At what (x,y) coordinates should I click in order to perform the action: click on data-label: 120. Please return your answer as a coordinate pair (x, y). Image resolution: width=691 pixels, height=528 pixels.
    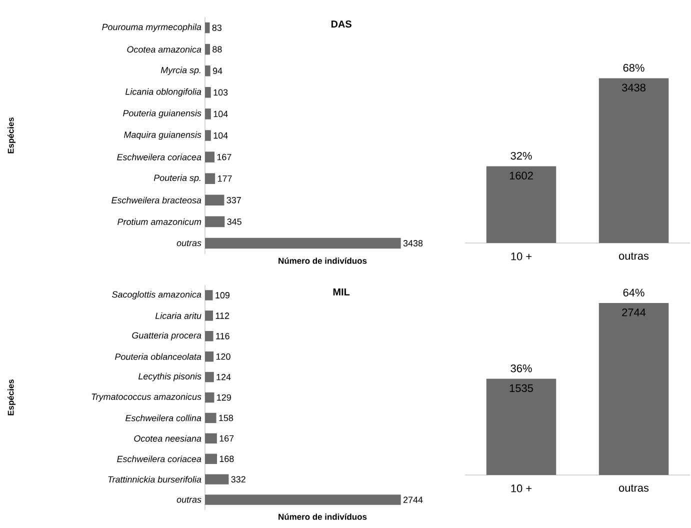
    Looking at the image, I should click on (223, 356).